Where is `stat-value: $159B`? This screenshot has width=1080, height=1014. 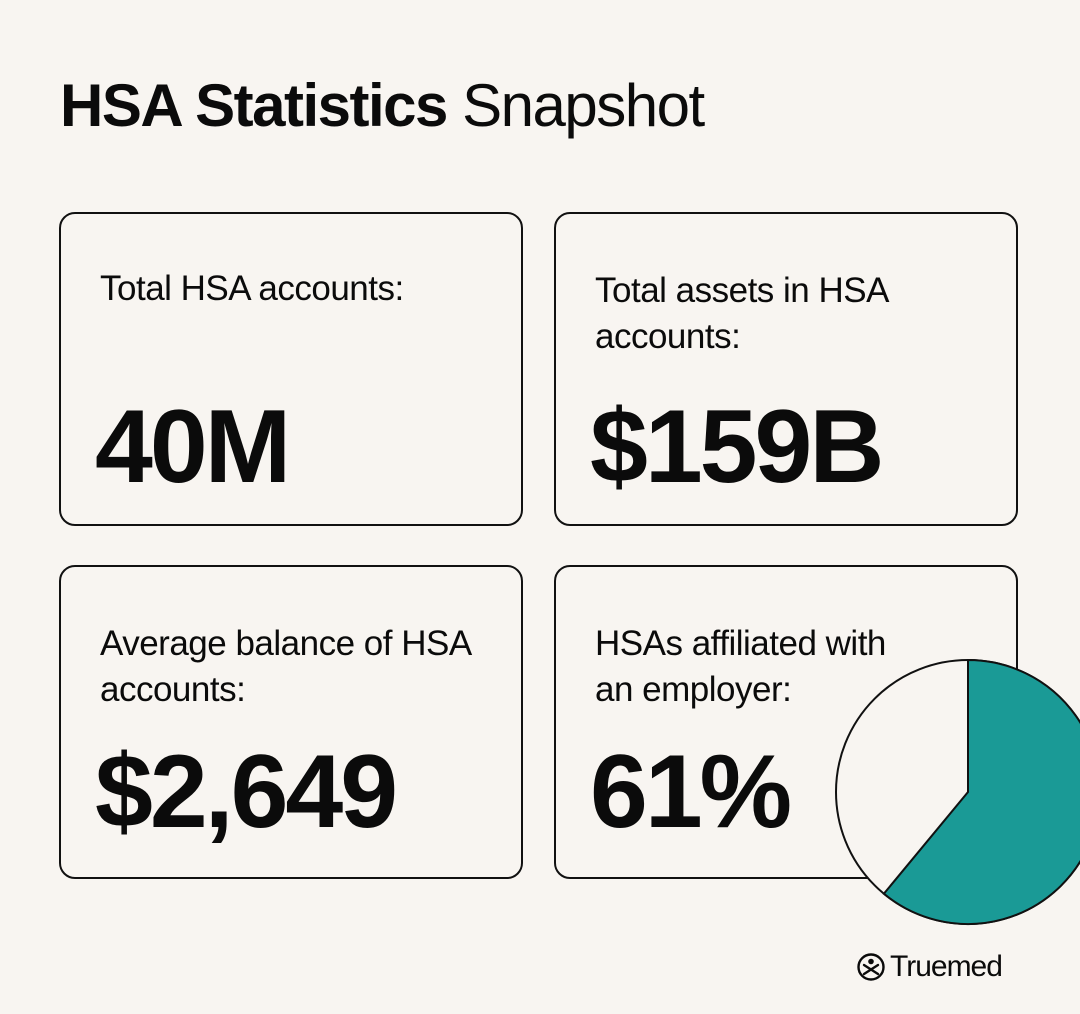 stat-value: $159B is located at coordinates (737, 447).